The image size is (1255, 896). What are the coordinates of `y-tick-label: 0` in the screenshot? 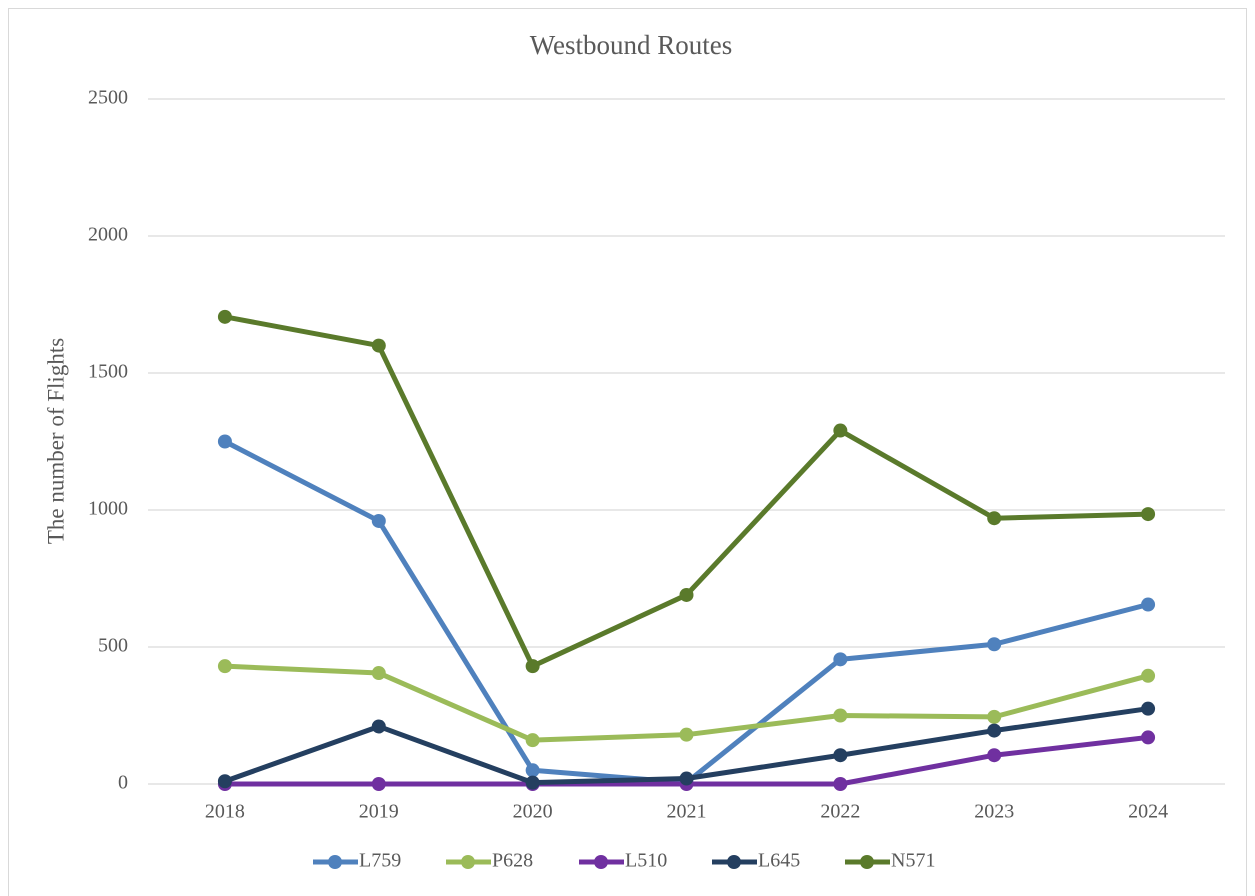 It's located at (123, 783).